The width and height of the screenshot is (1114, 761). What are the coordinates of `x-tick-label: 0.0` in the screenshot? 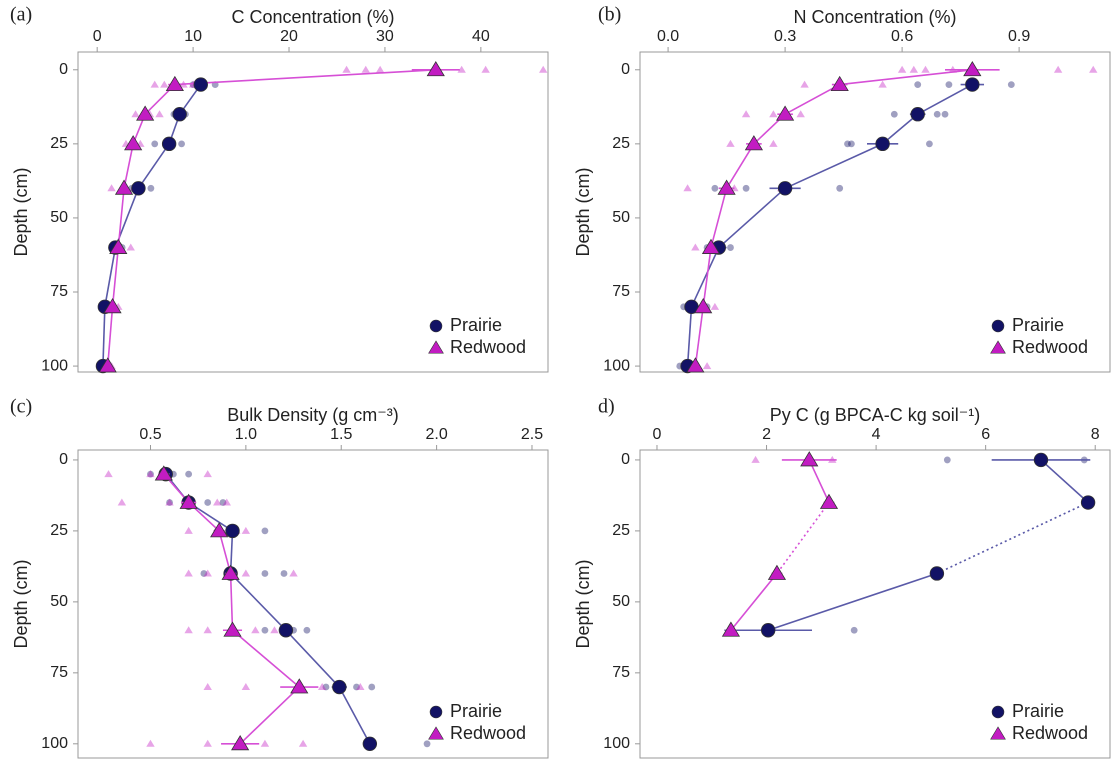 It's located at (668, 36).